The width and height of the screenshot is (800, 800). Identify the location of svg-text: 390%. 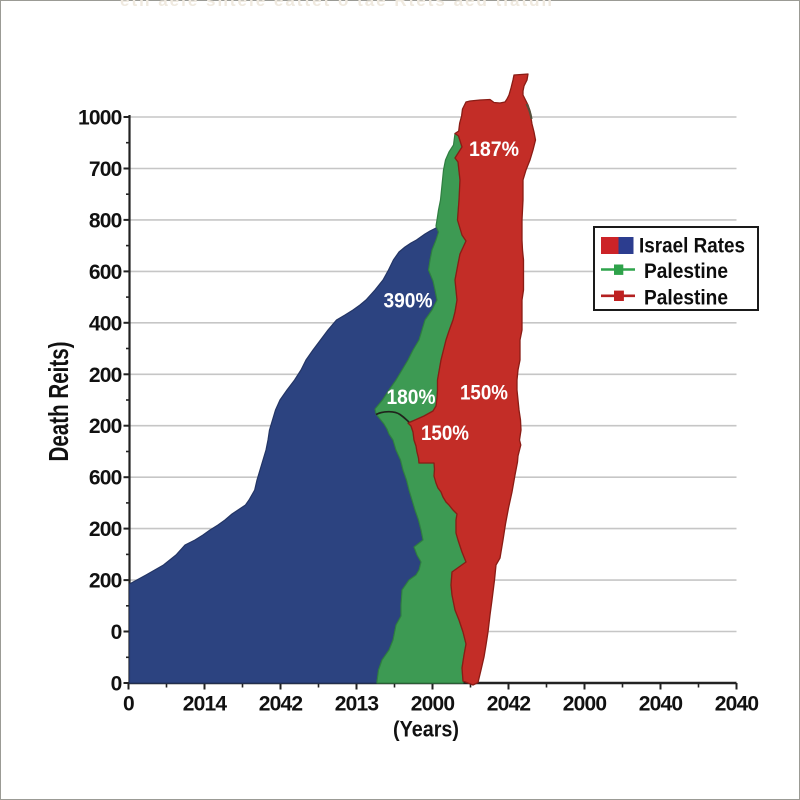
(408, 301).